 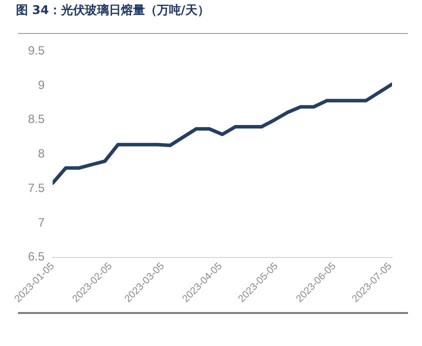 I want to click on y-tick-label: 6.5, so click(x=36, y=257).